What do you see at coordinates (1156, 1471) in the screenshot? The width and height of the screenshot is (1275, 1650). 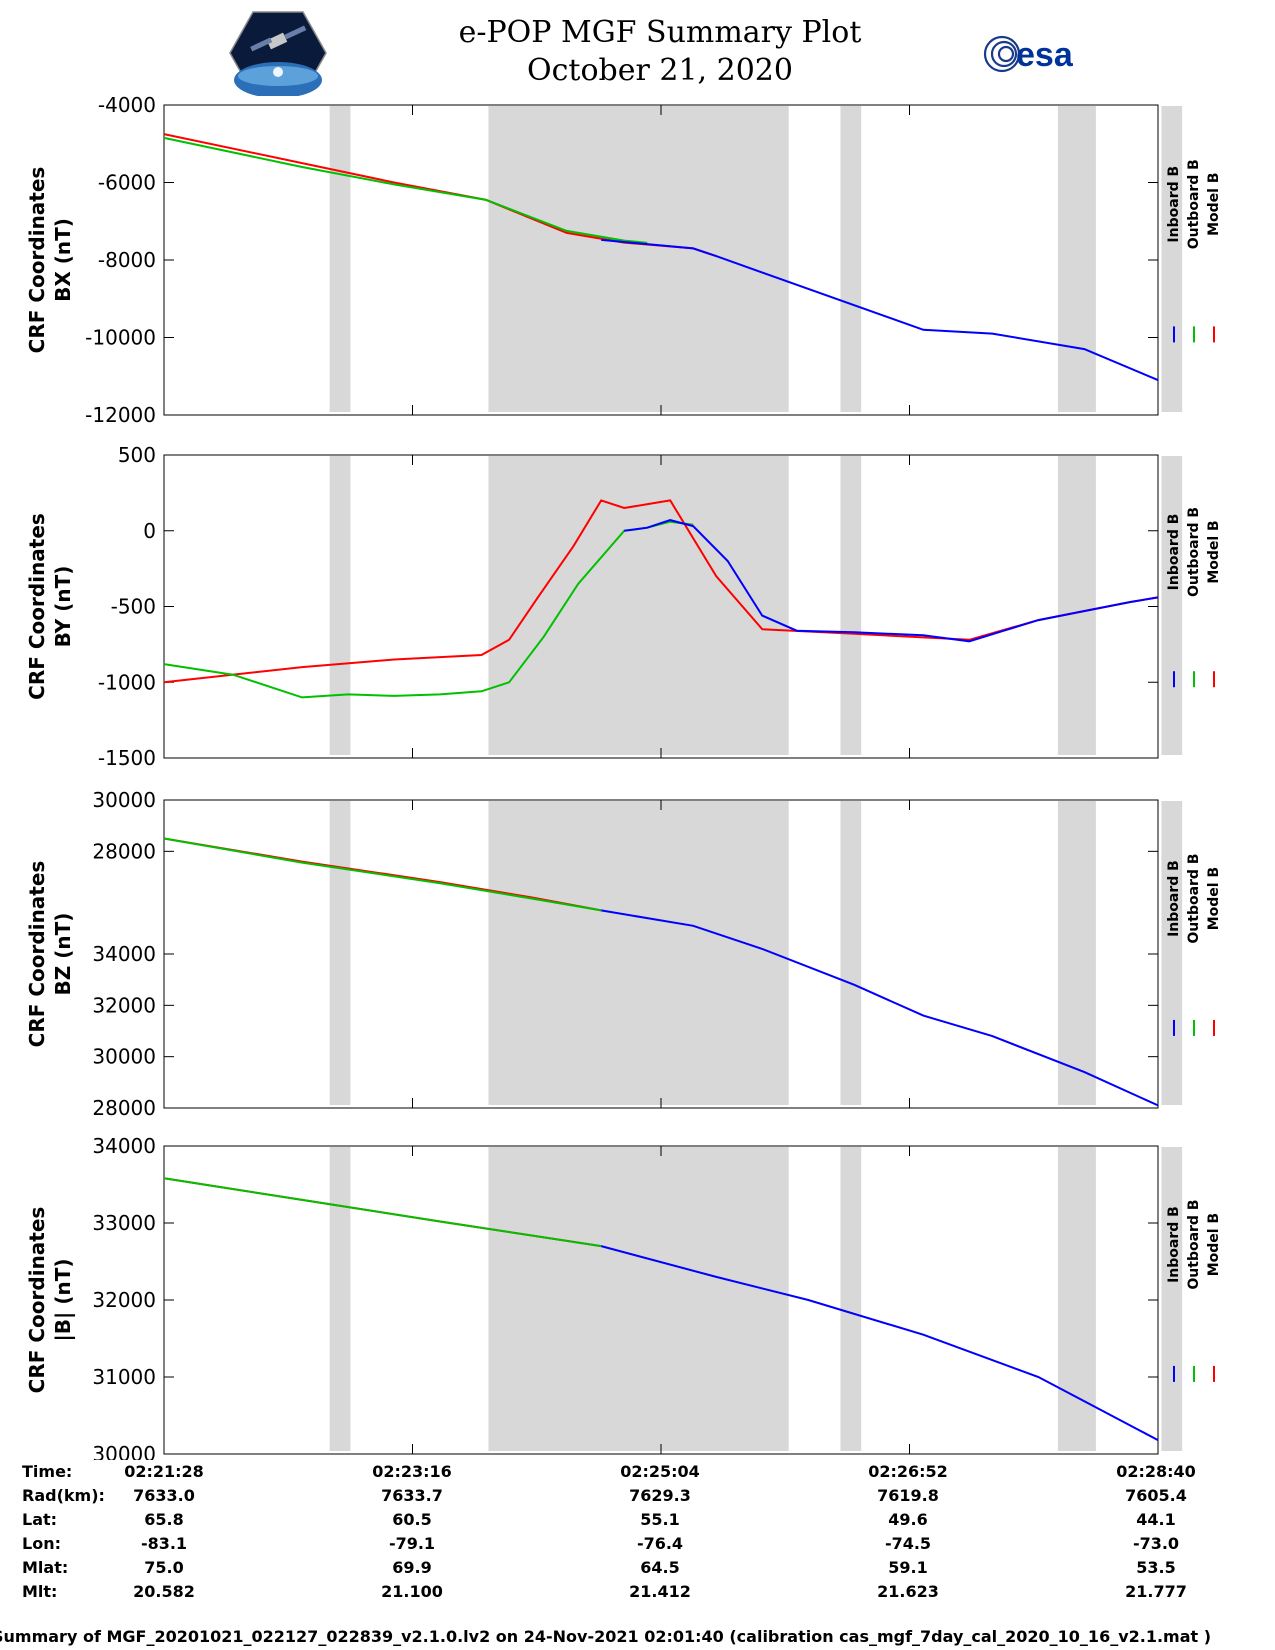 I see `ephemeris-time-4: 02:28:40` at bounding box center [1156, 1471].